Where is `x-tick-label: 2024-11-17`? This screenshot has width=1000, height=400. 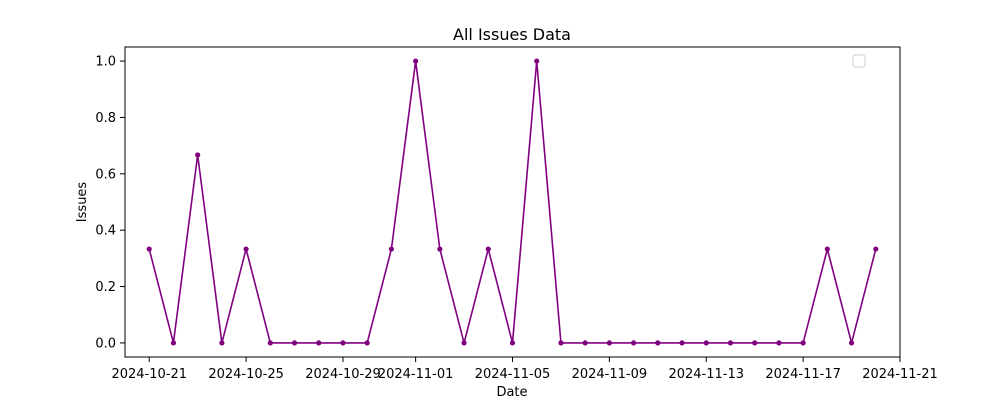
x-tick-label: 2024-11-17 is located at coordinates (803, 374).